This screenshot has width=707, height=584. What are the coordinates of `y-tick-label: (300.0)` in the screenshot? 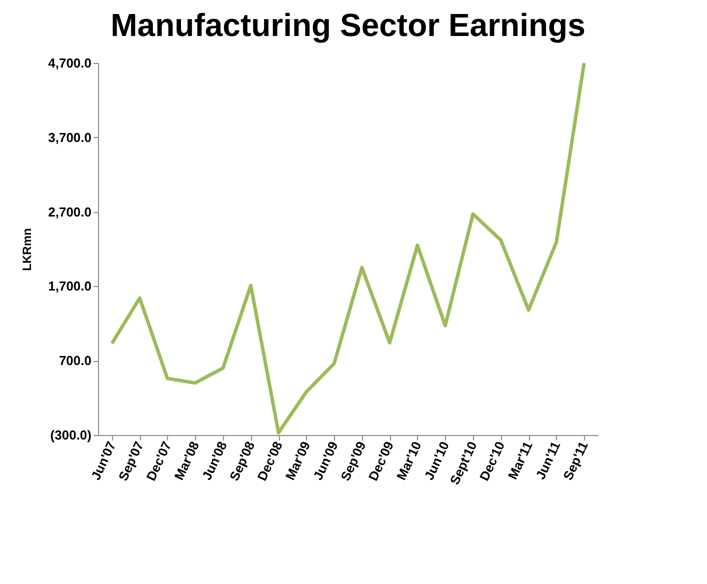 It's located at (71, 435).